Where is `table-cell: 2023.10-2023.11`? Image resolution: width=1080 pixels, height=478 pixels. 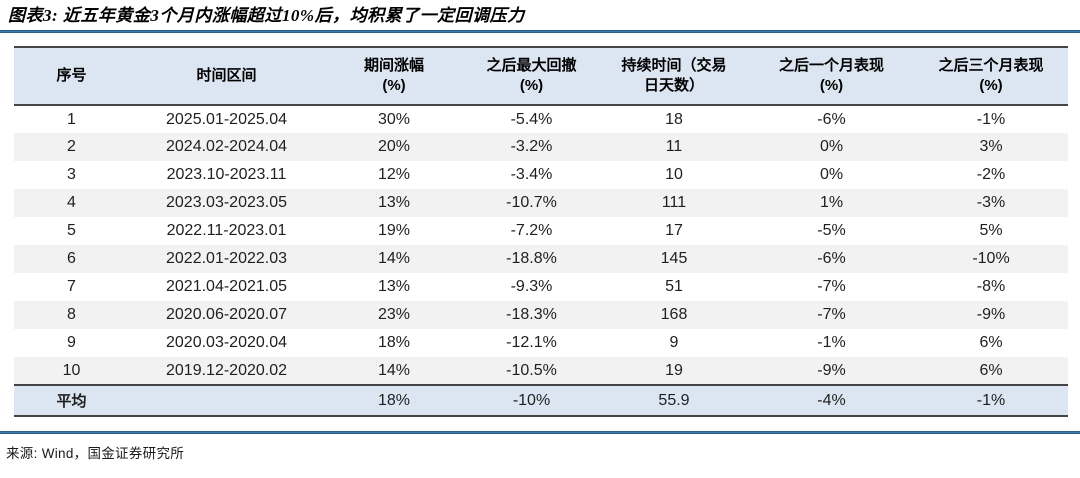 table-cell: 2023.10-2023.11 is located at coordinates (226, 174).